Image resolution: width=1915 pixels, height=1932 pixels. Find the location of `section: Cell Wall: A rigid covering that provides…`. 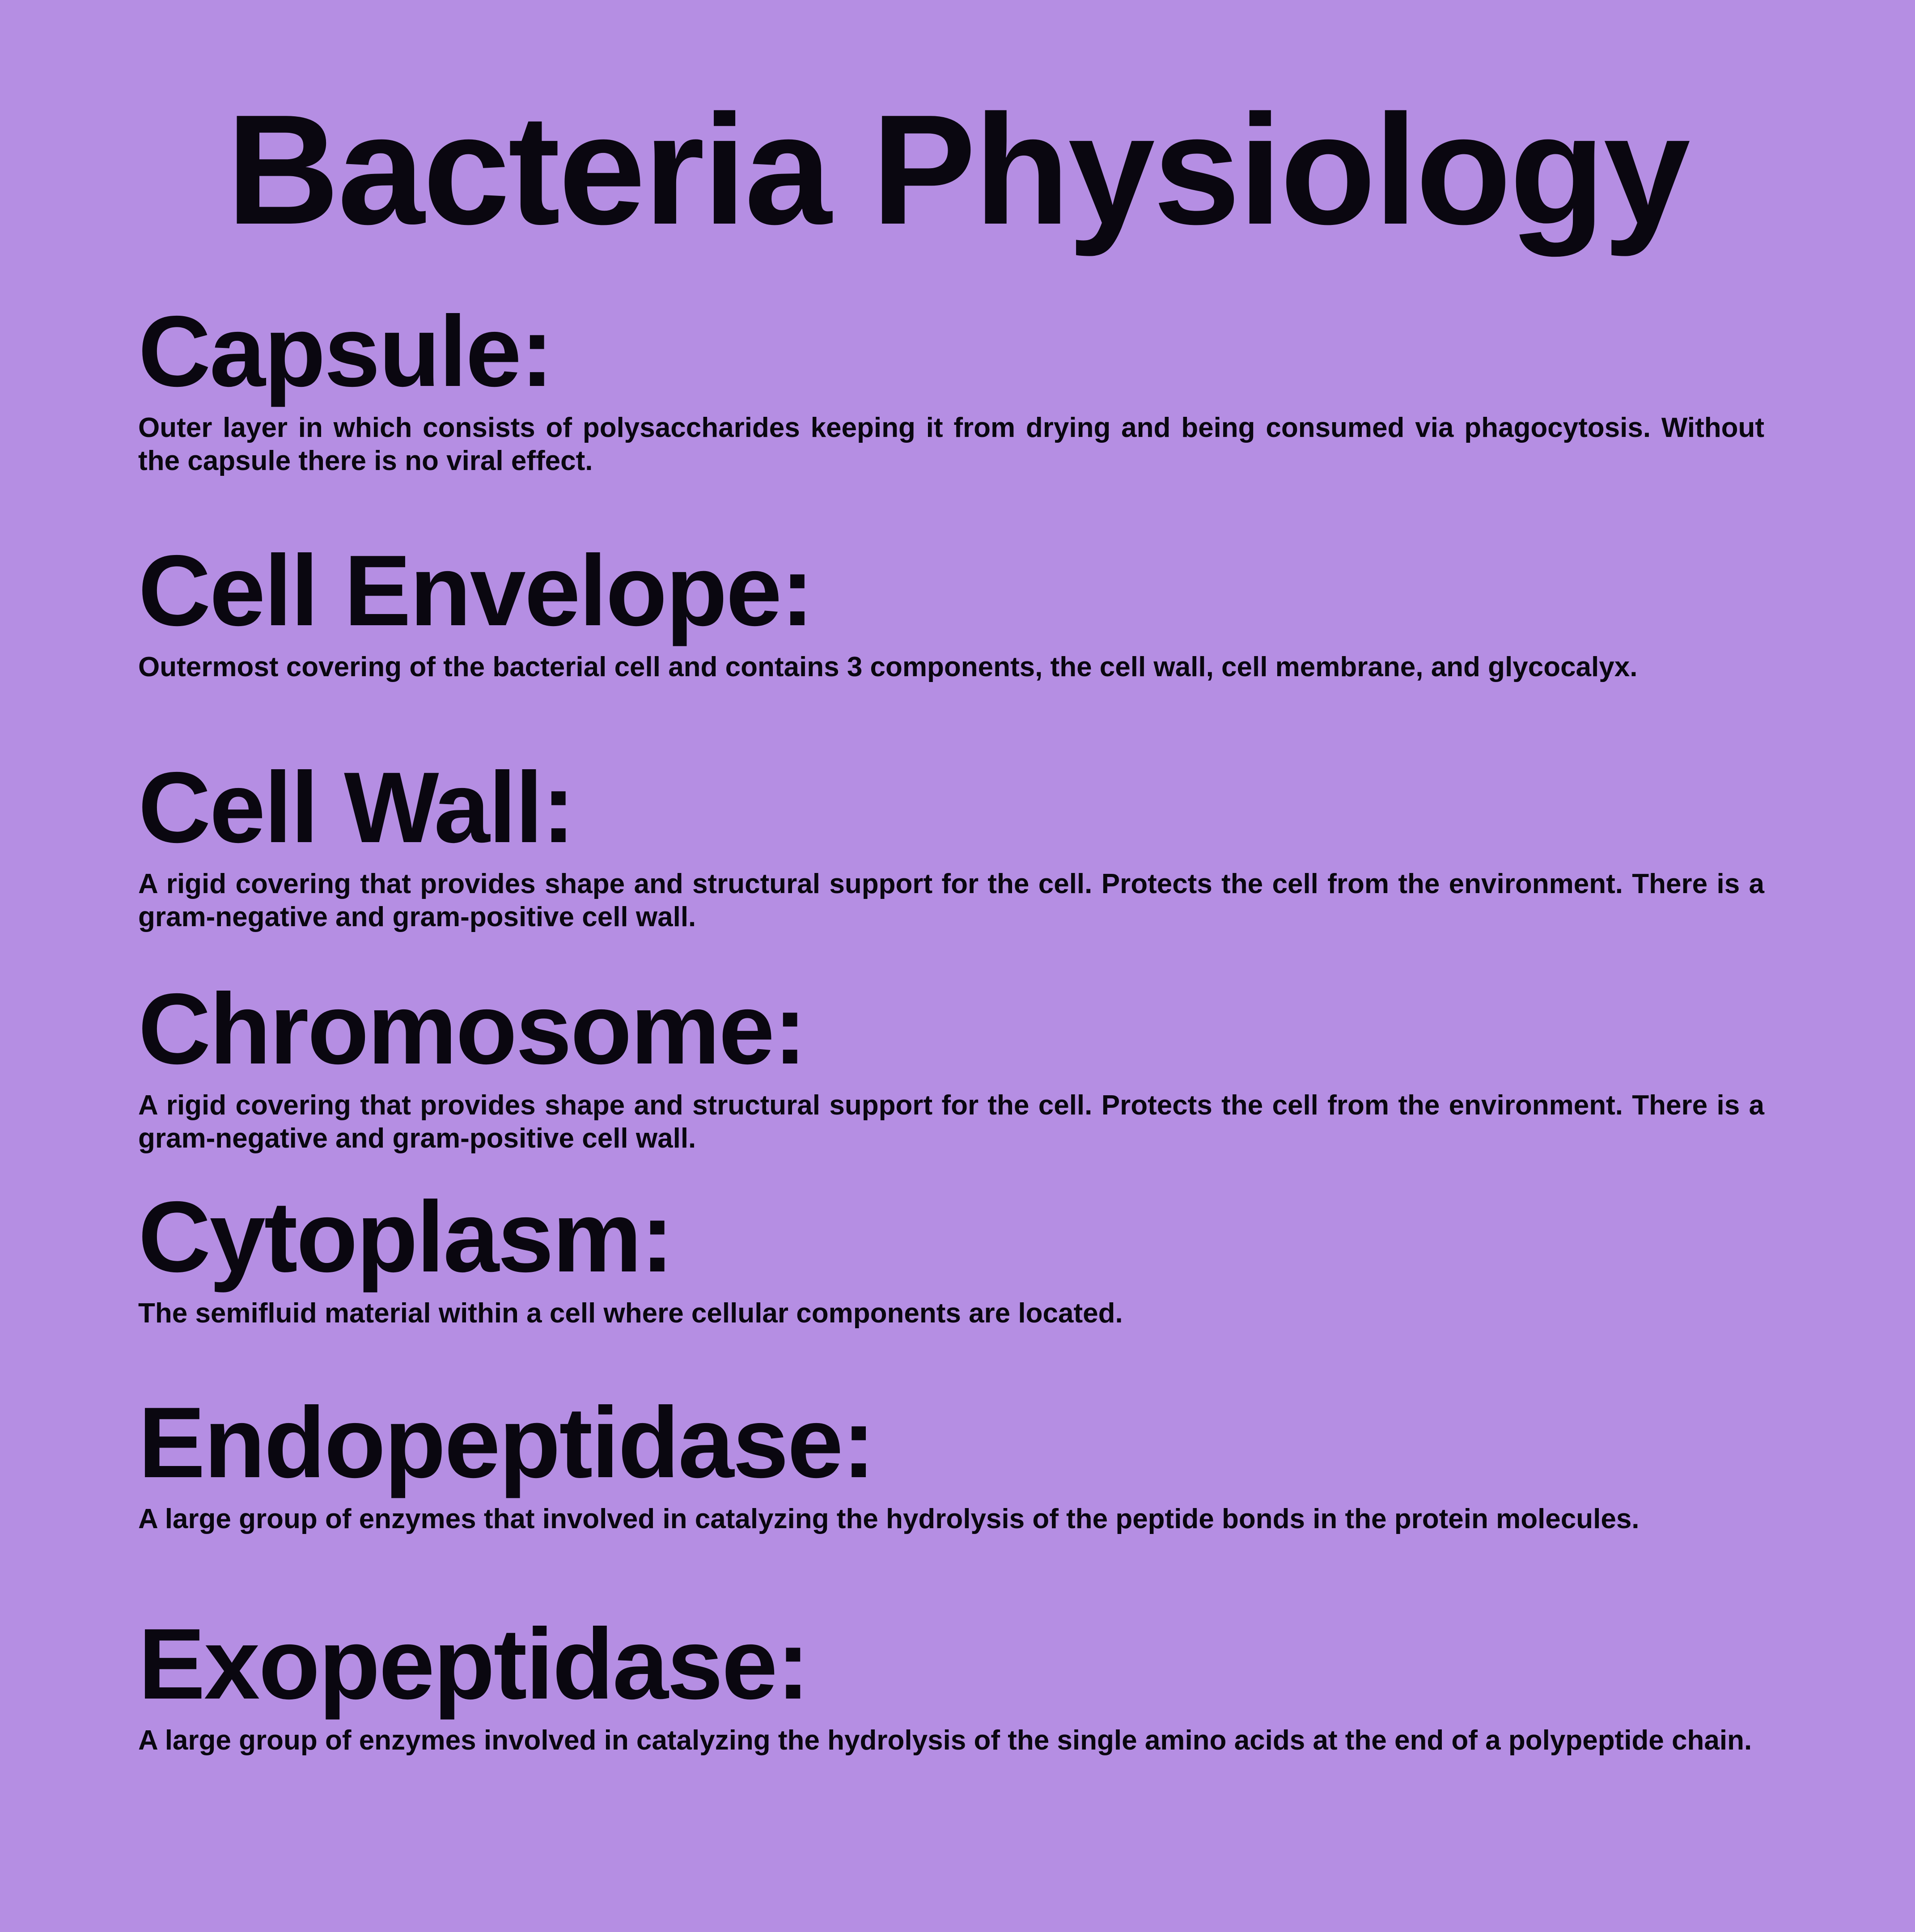

section: Cell Wall: A rigid covering that provides… is located at coordinates (951, 842).